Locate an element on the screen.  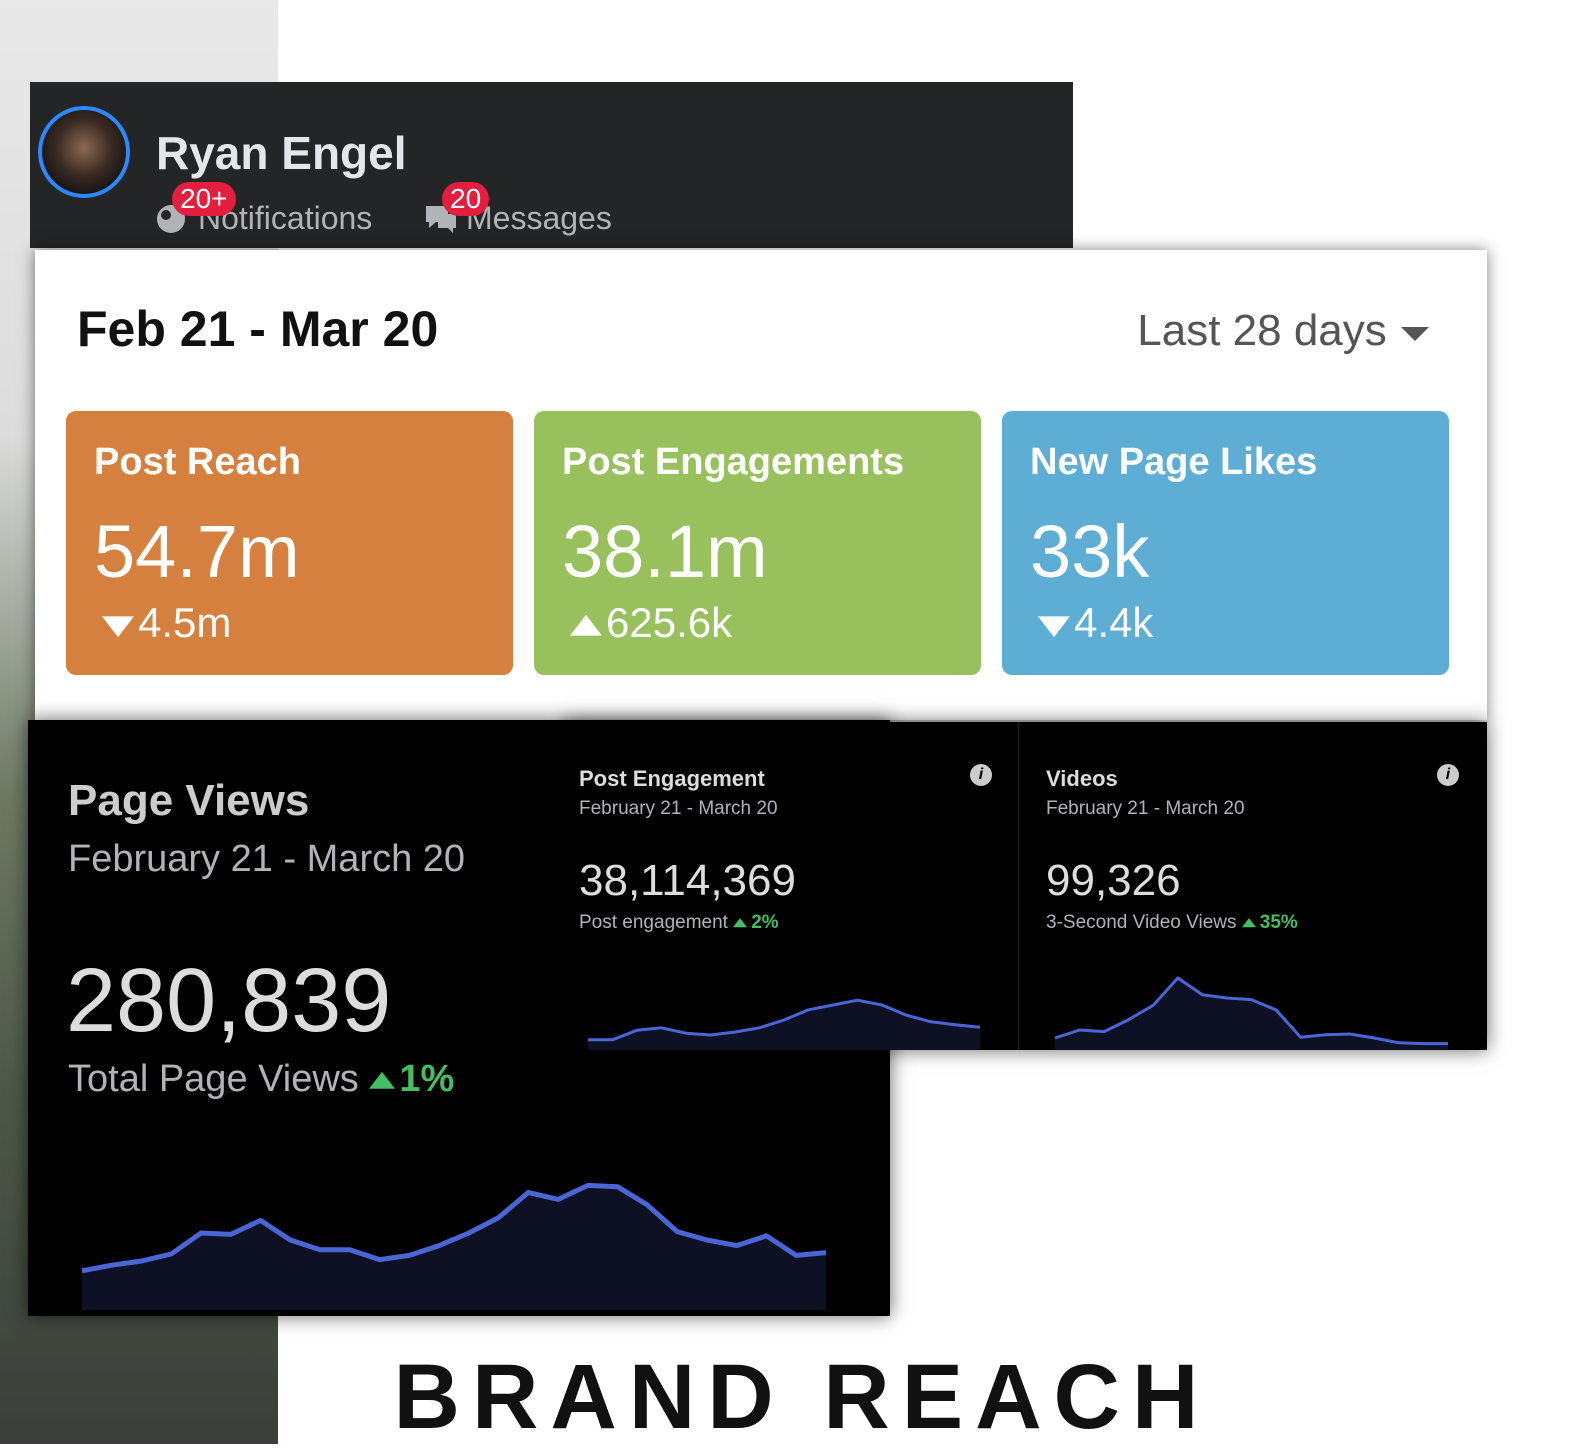
card-change: 625.6k is located at coordinates (669, 622).